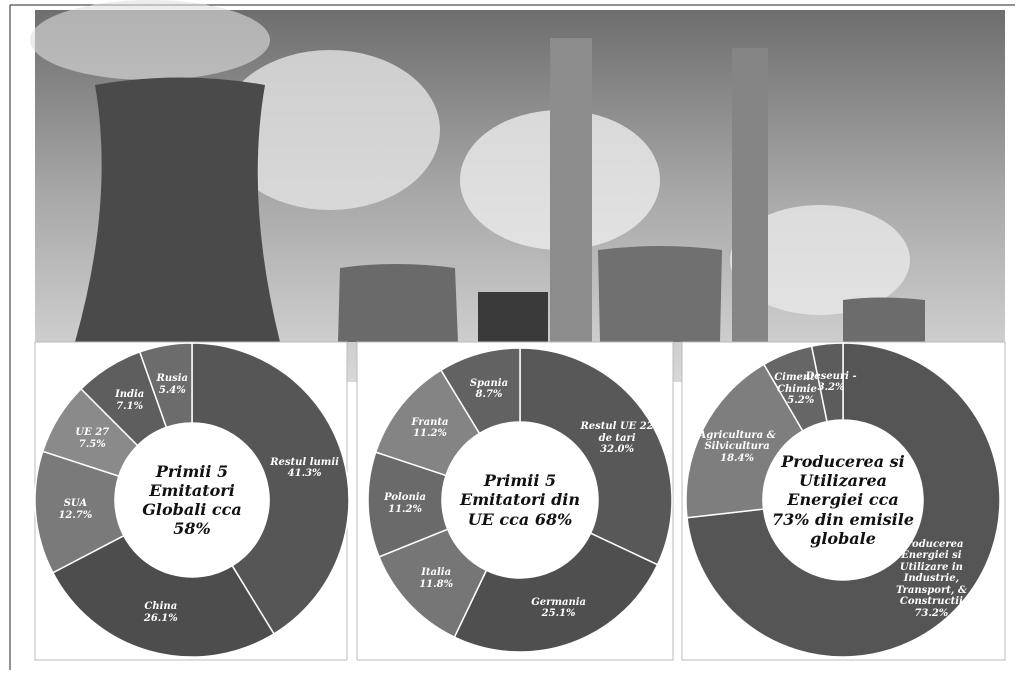  Describe the element at coordinates (430, 422) in the screenshot. I see `category-label: Franta` at that location.